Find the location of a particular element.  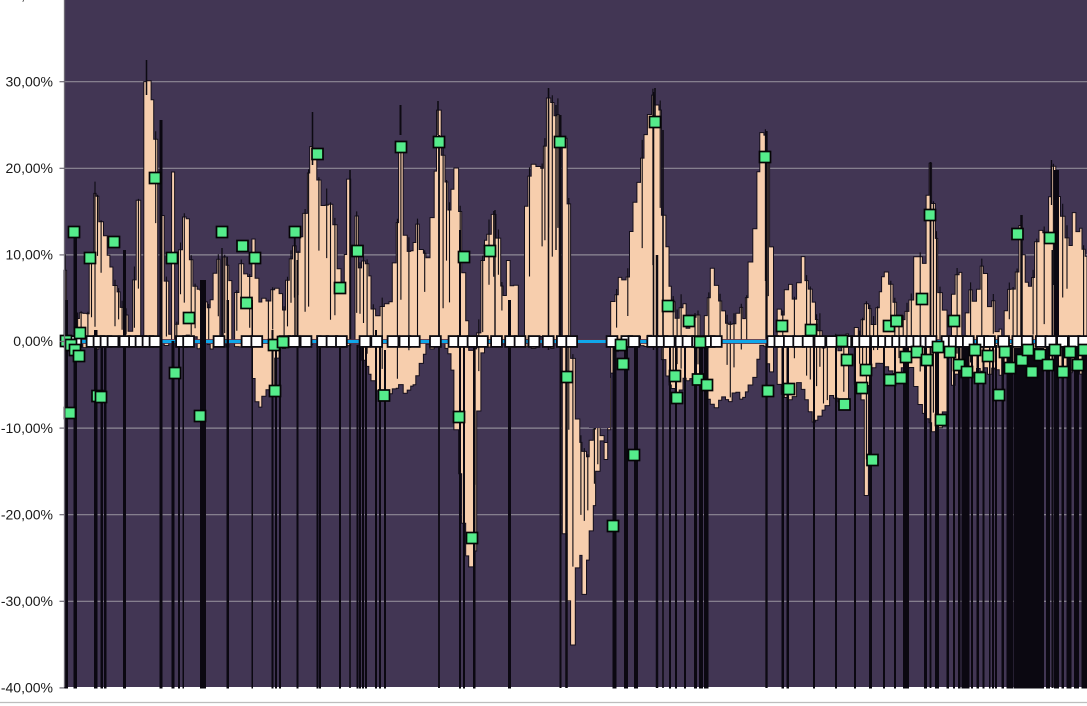

svg-text: 0,00% is located at coordinates (33, 341).